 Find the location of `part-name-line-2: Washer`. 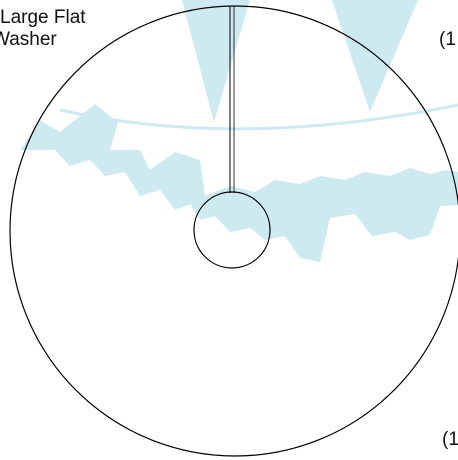

part-name-line-2: Washer is located at coordinates (28, 39).